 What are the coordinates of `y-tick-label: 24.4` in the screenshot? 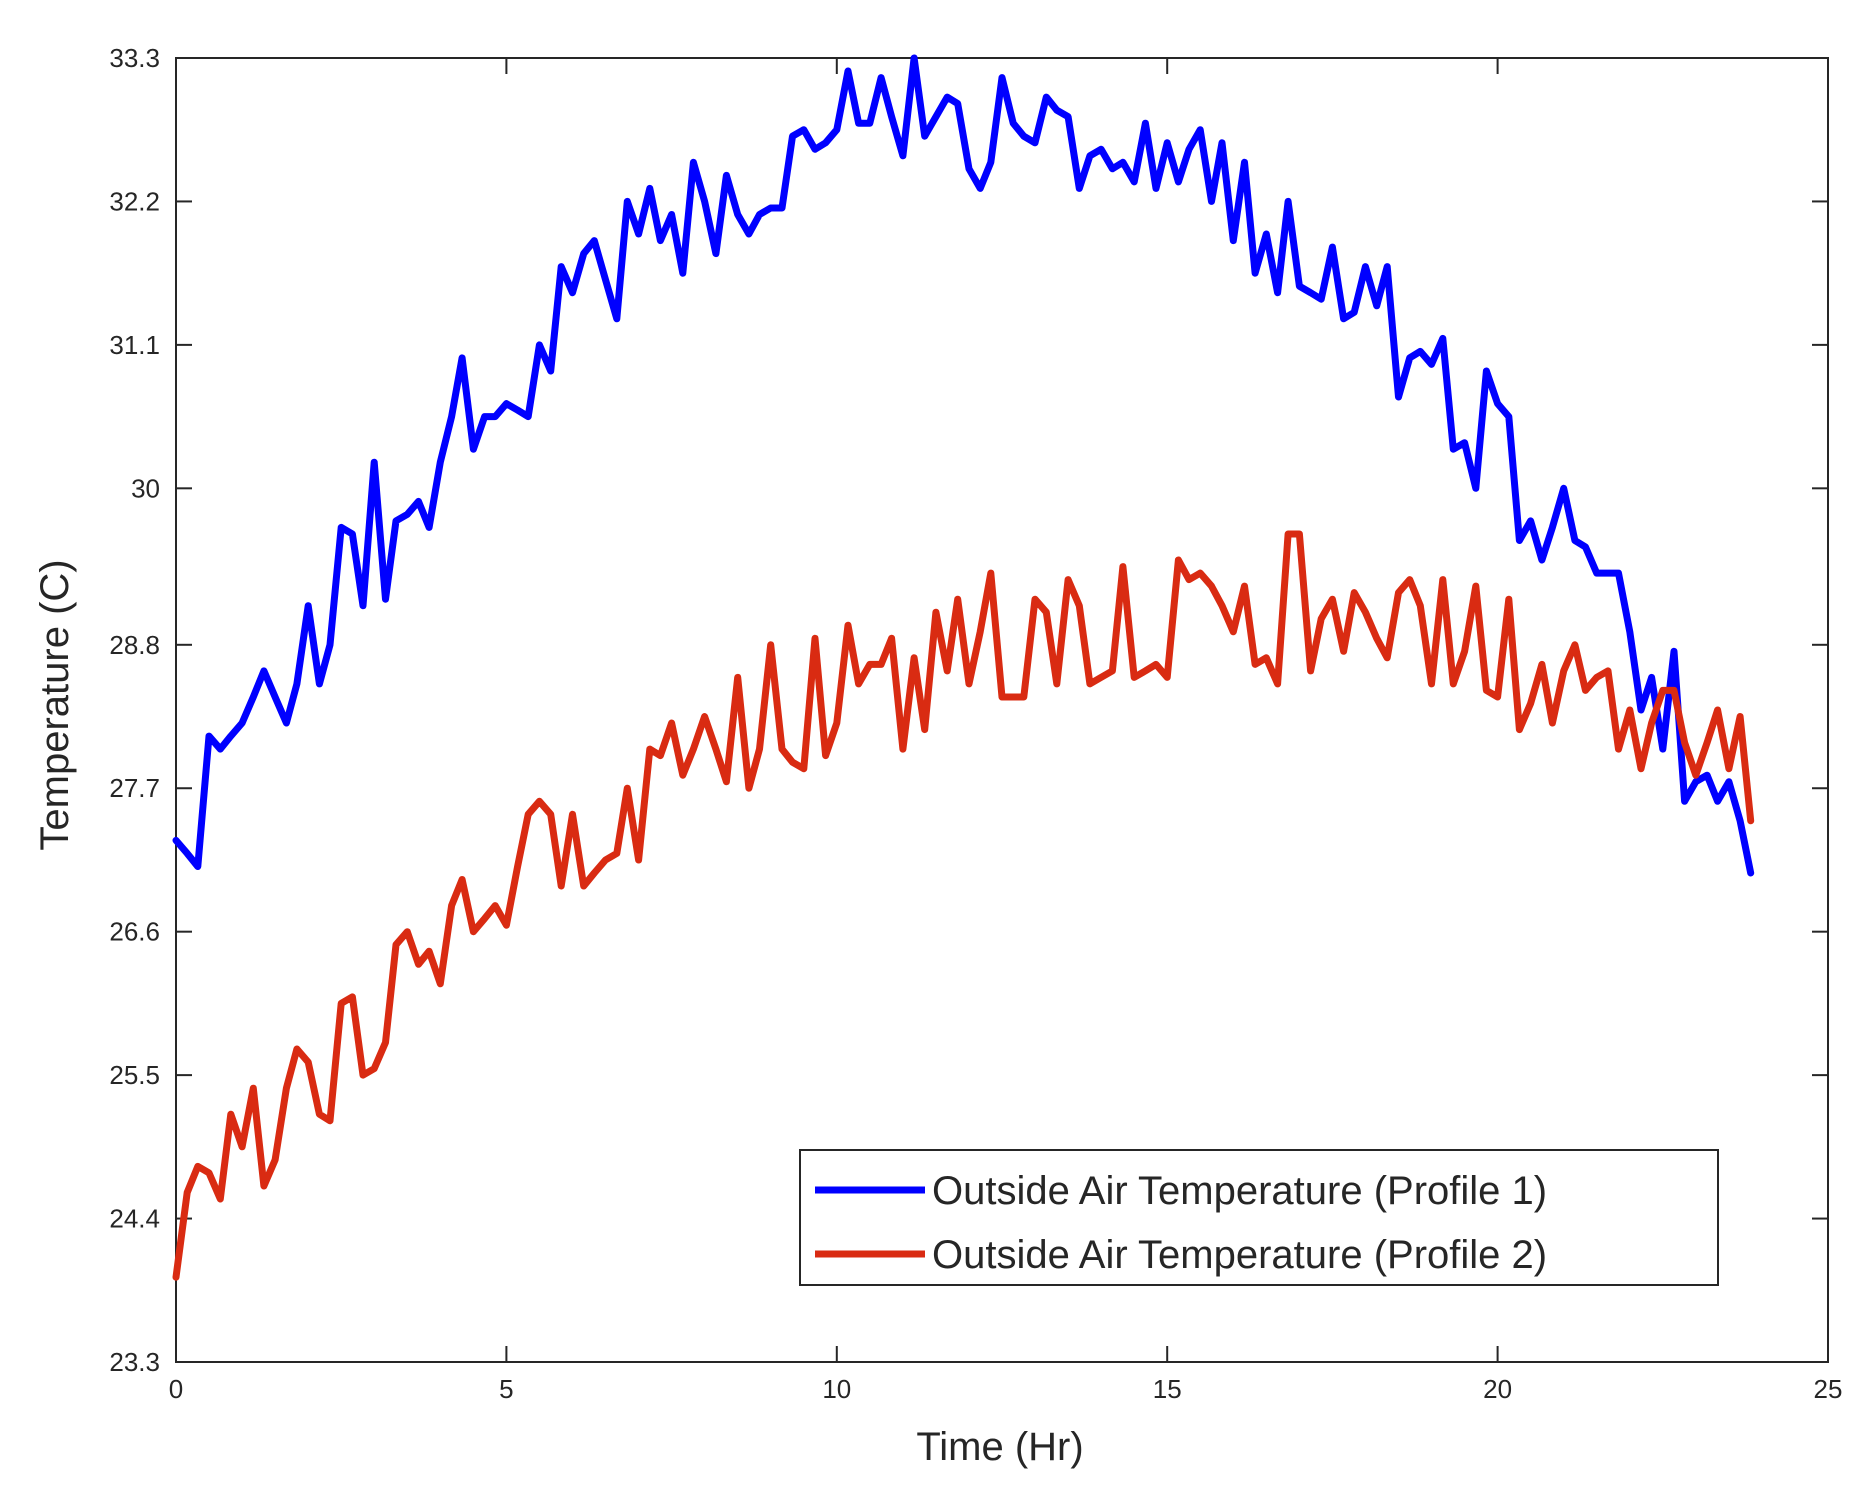 It's located at (134, 1219).